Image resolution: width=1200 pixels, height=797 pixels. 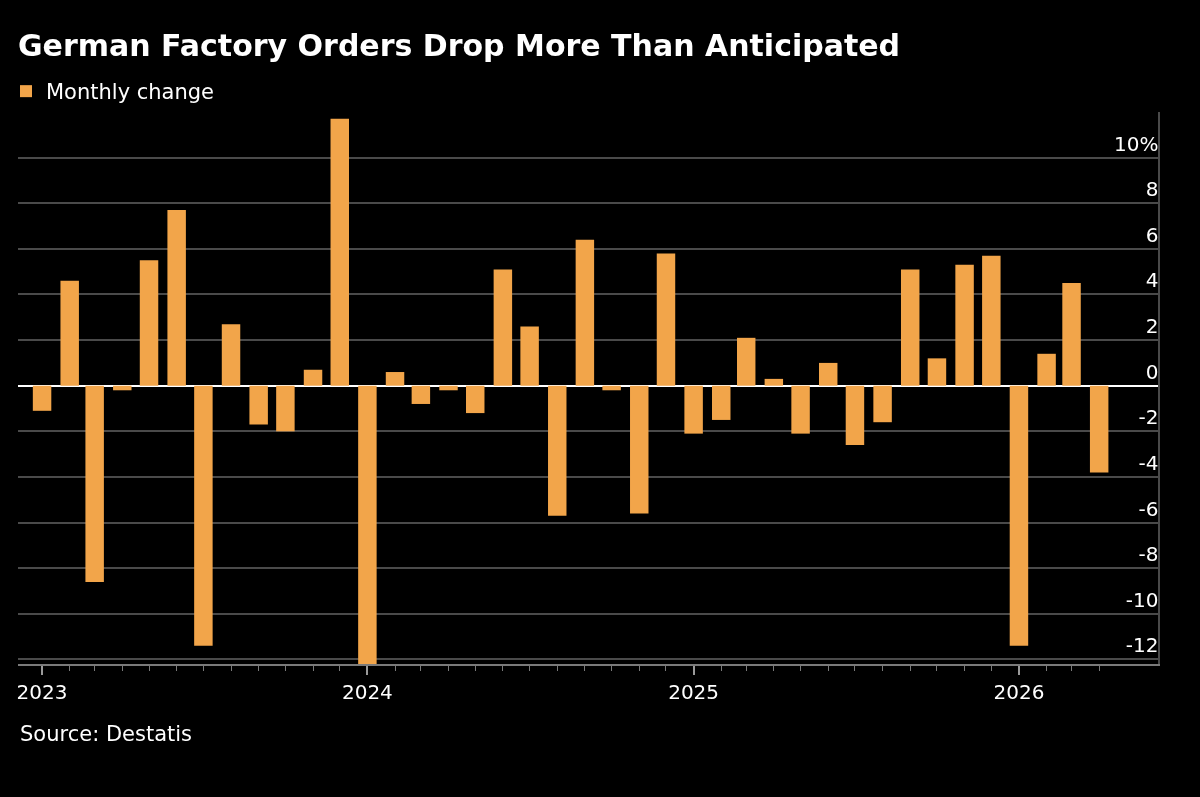 What do you see at coordinates (694, 691) in the screenshot?
I see `x-tick-label: 2025` at bounding box center [694, 691].